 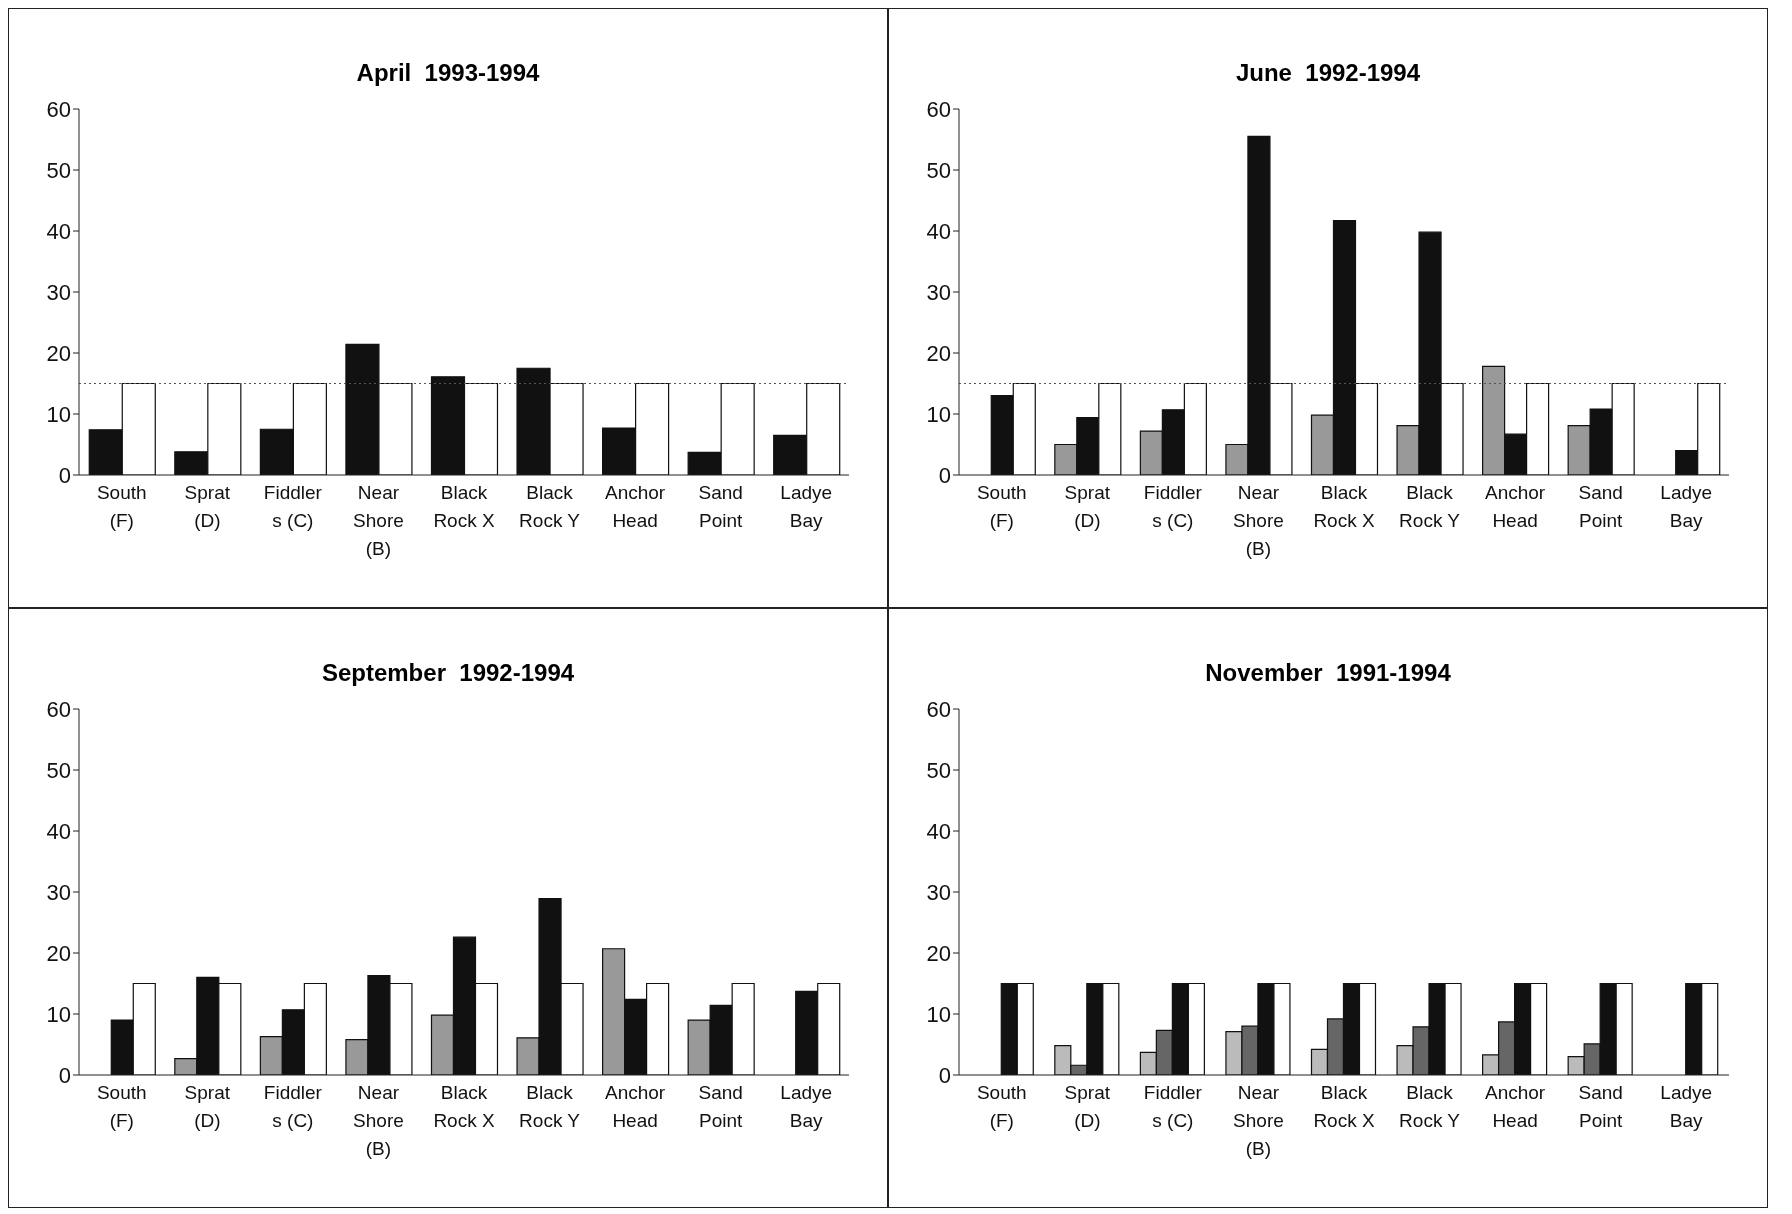 I want to click on chart-title: November 1991-1994, so click(x=1328, y=673).